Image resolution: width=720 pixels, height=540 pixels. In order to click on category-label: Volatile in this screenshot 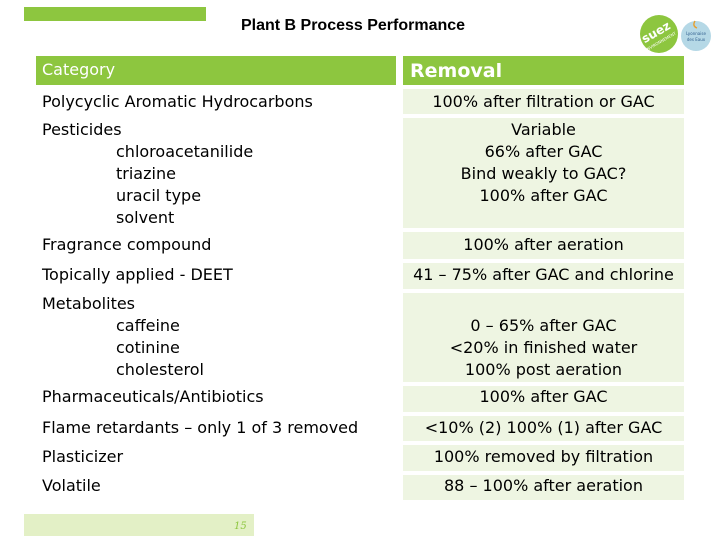, I will do `click(71, 485)`.